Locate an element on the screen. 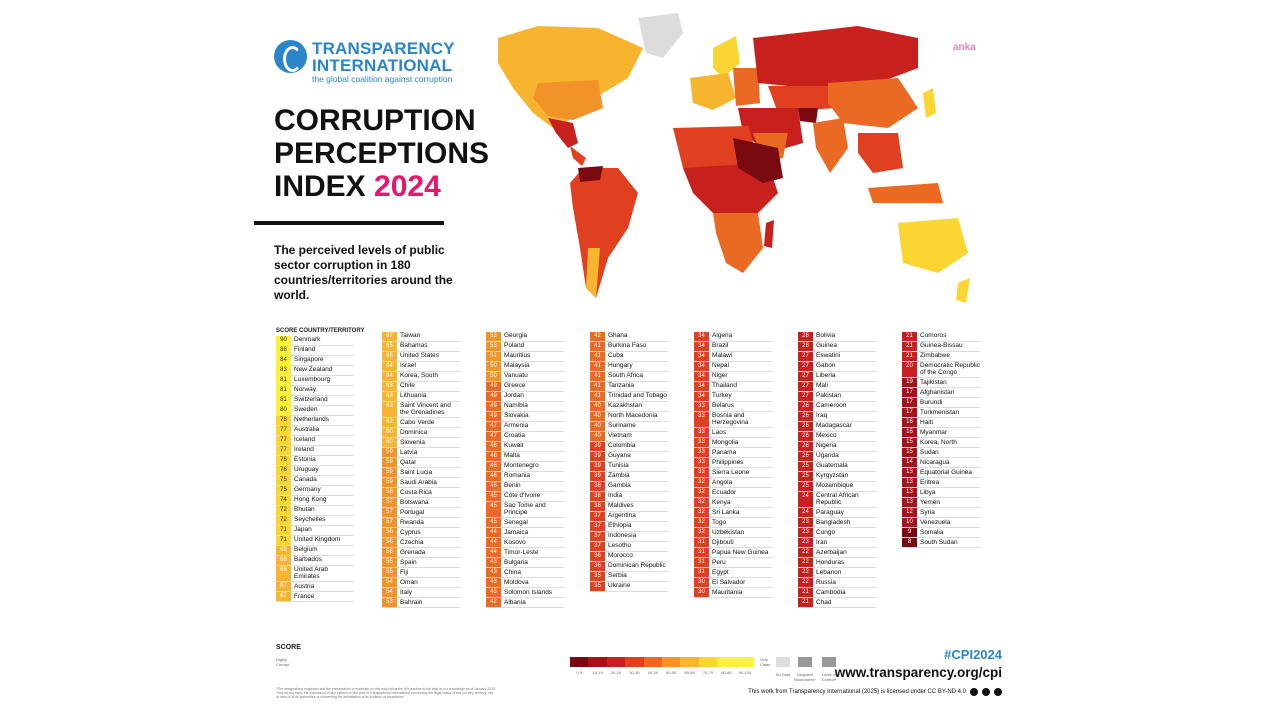 The width and height of the screenshot is (1280, 720). scale-tick-label: 30-39 is located at coordinates (634, 672).